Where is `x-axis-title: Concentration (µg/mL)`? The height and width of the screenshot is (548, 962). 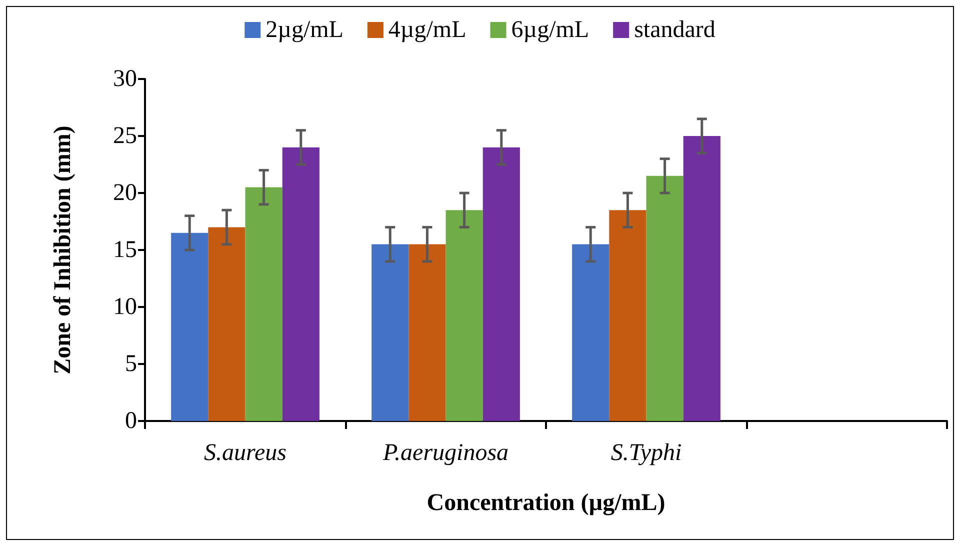
x-axis-title: Concentration (µg/mL) is located at coordinates (546, 503).